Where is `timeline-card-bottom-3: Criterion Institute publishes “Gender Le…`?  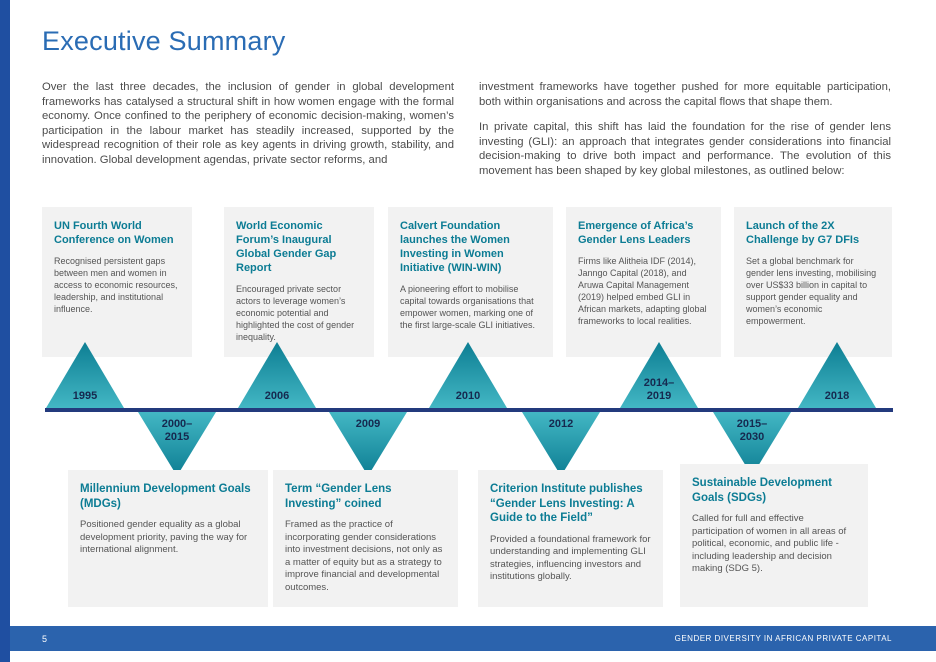 timeline-card-bottom-3: Criterion Institute publishes “Gender Le… is located at coordinates (570, 538).